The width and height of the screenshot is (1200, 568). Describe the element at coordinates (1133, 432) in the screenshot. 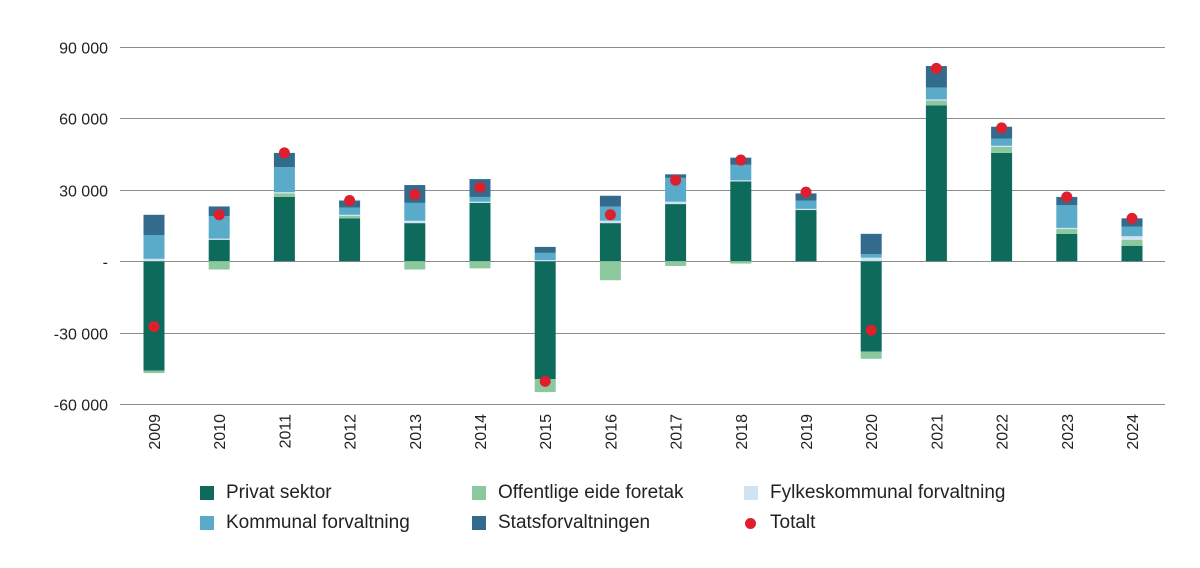

I see `x-tick-label: 2024` at that location.